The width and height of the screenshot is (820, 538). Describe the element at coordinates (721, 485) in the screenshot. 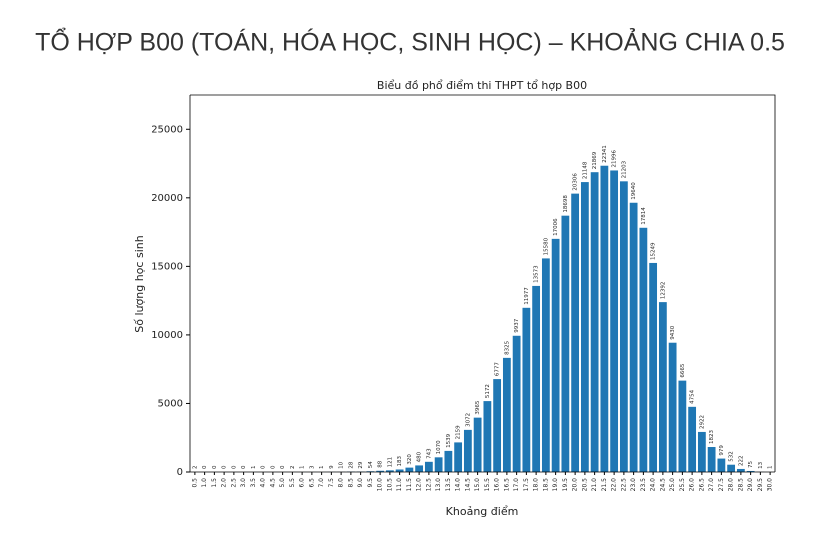

I see `x-tick-label: 27.5` at that location.